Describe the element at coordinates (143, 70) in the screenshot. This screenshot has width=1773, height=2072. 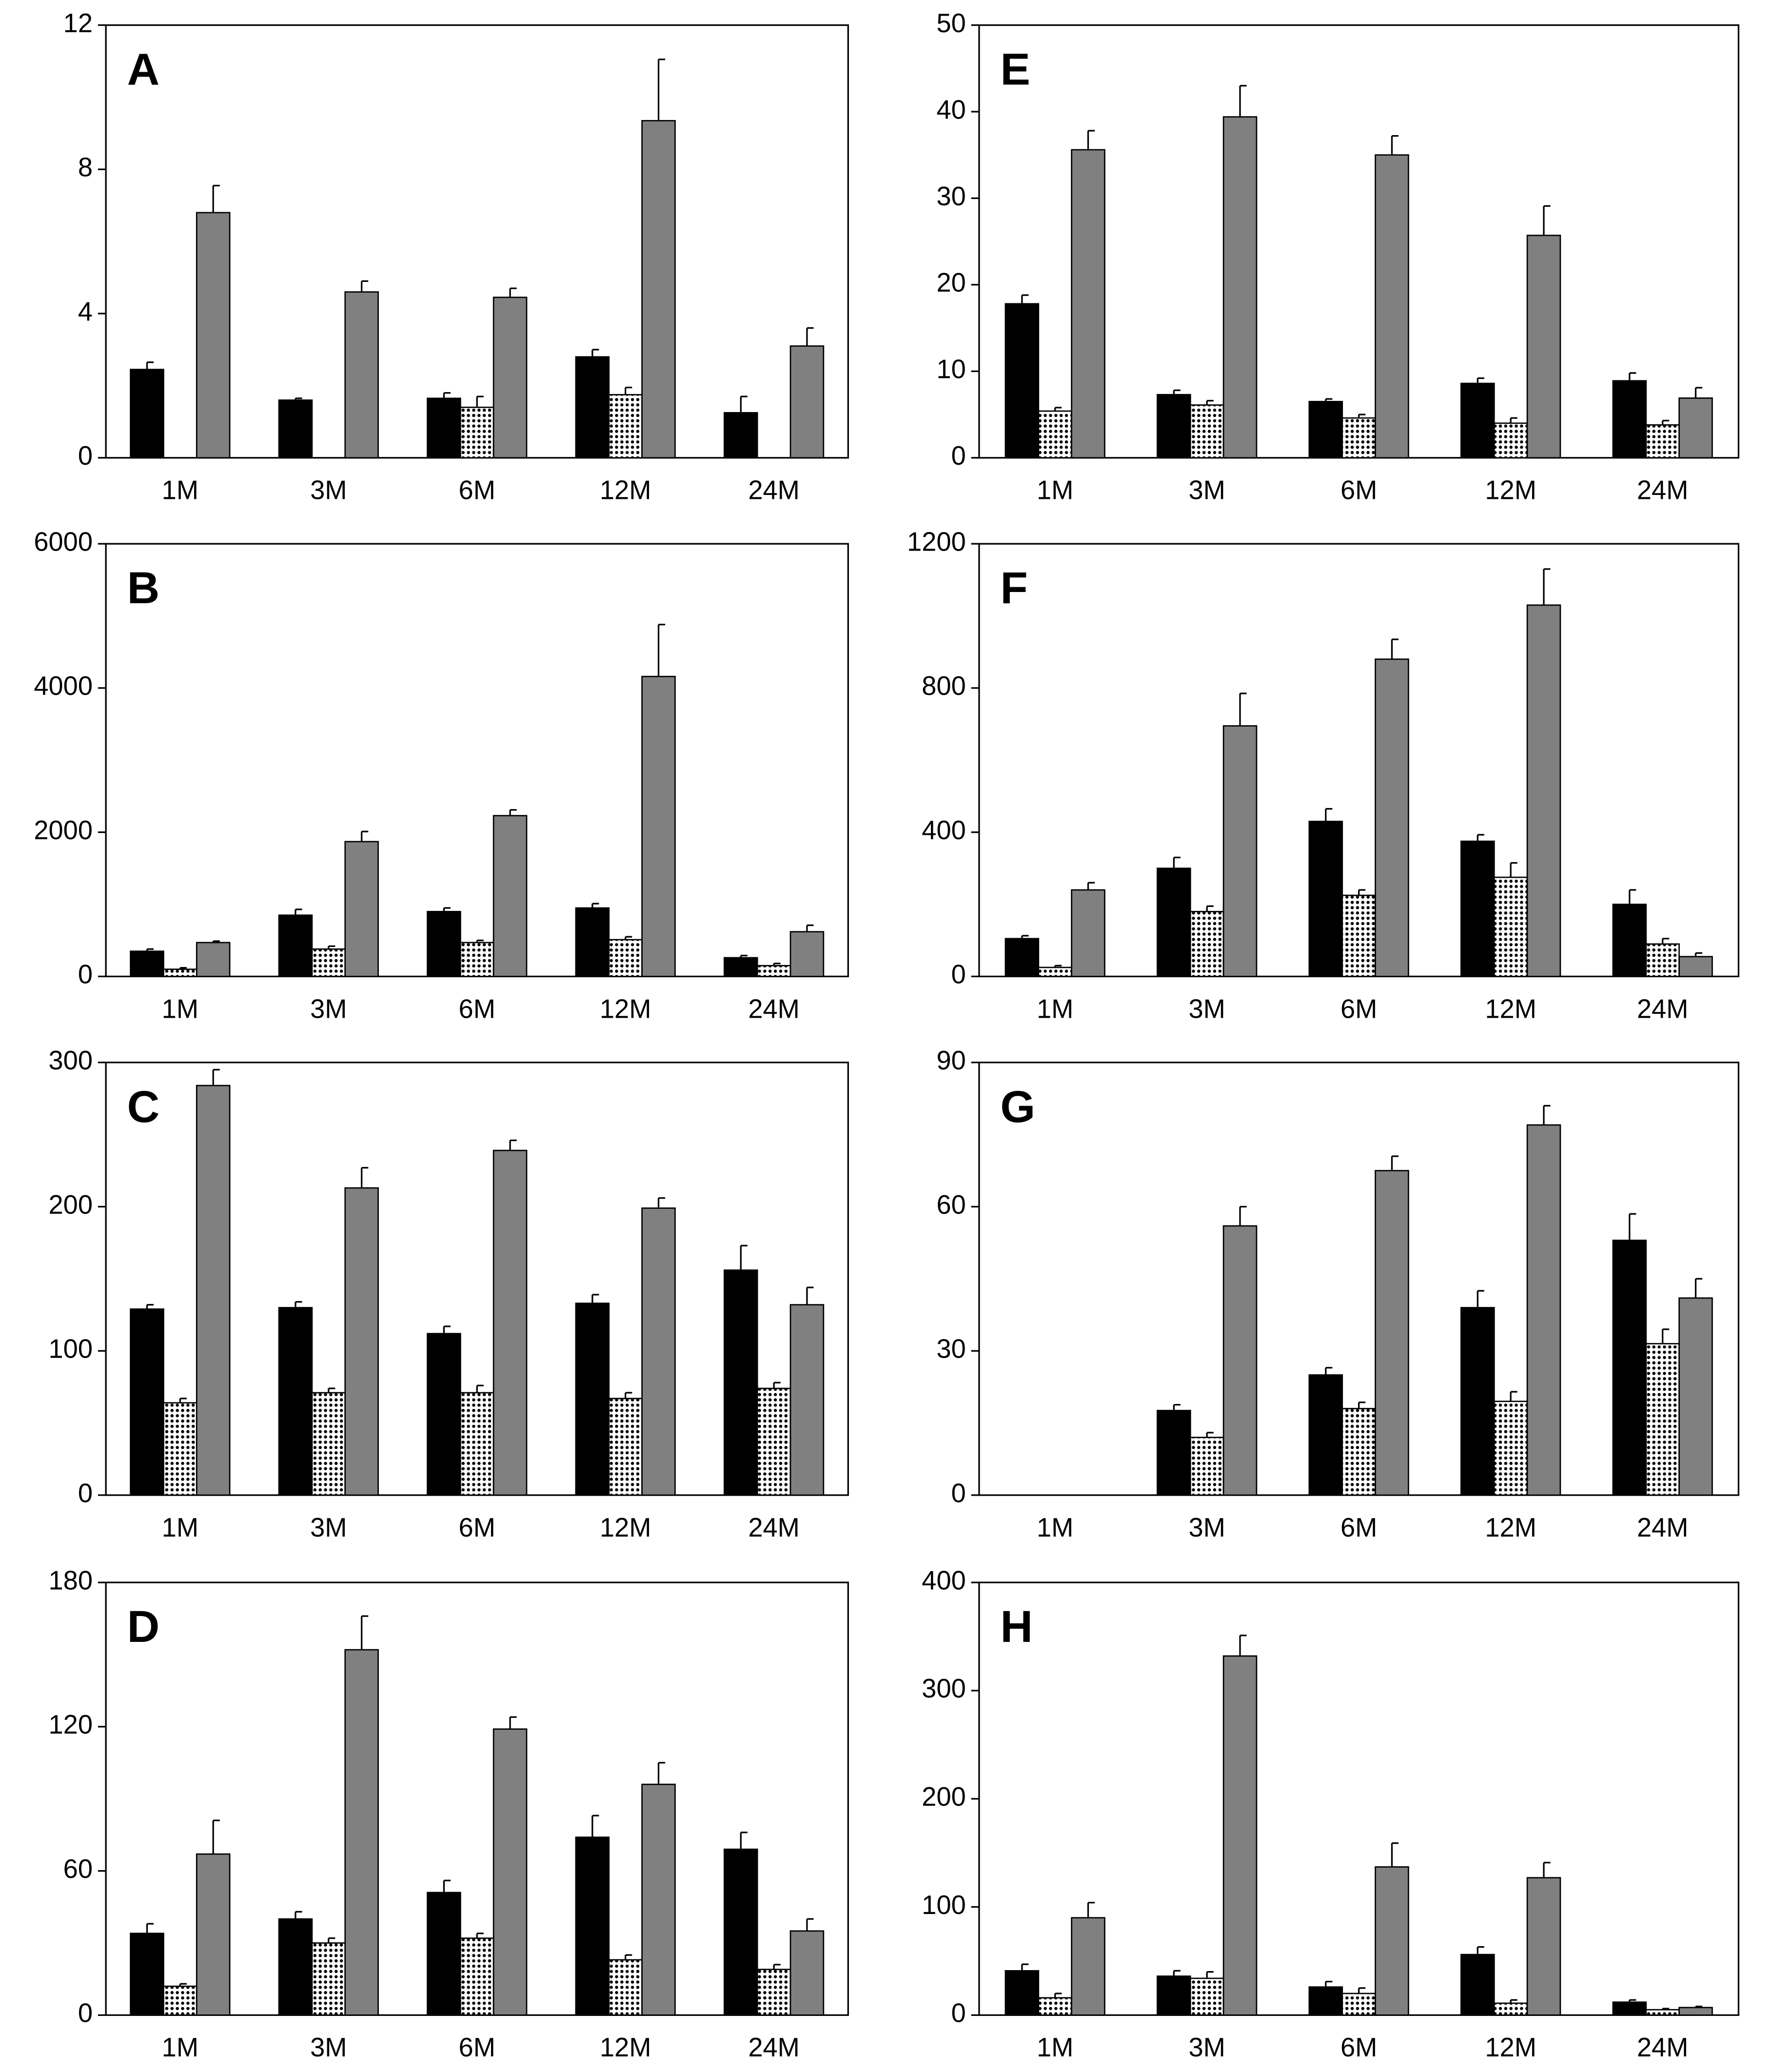
I see `panel-label: A` at that location.